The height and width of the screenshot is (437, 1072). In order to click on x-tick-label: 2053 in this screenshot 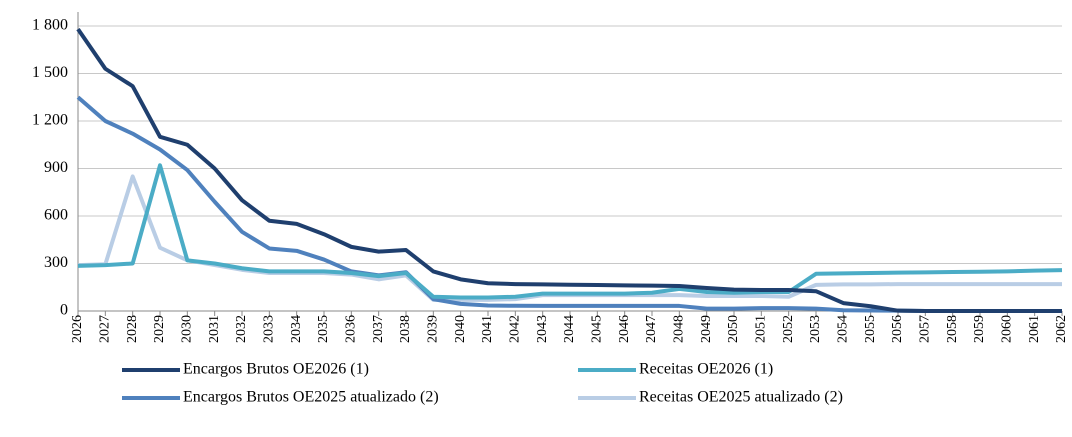, I will do `click(815, 329)`.